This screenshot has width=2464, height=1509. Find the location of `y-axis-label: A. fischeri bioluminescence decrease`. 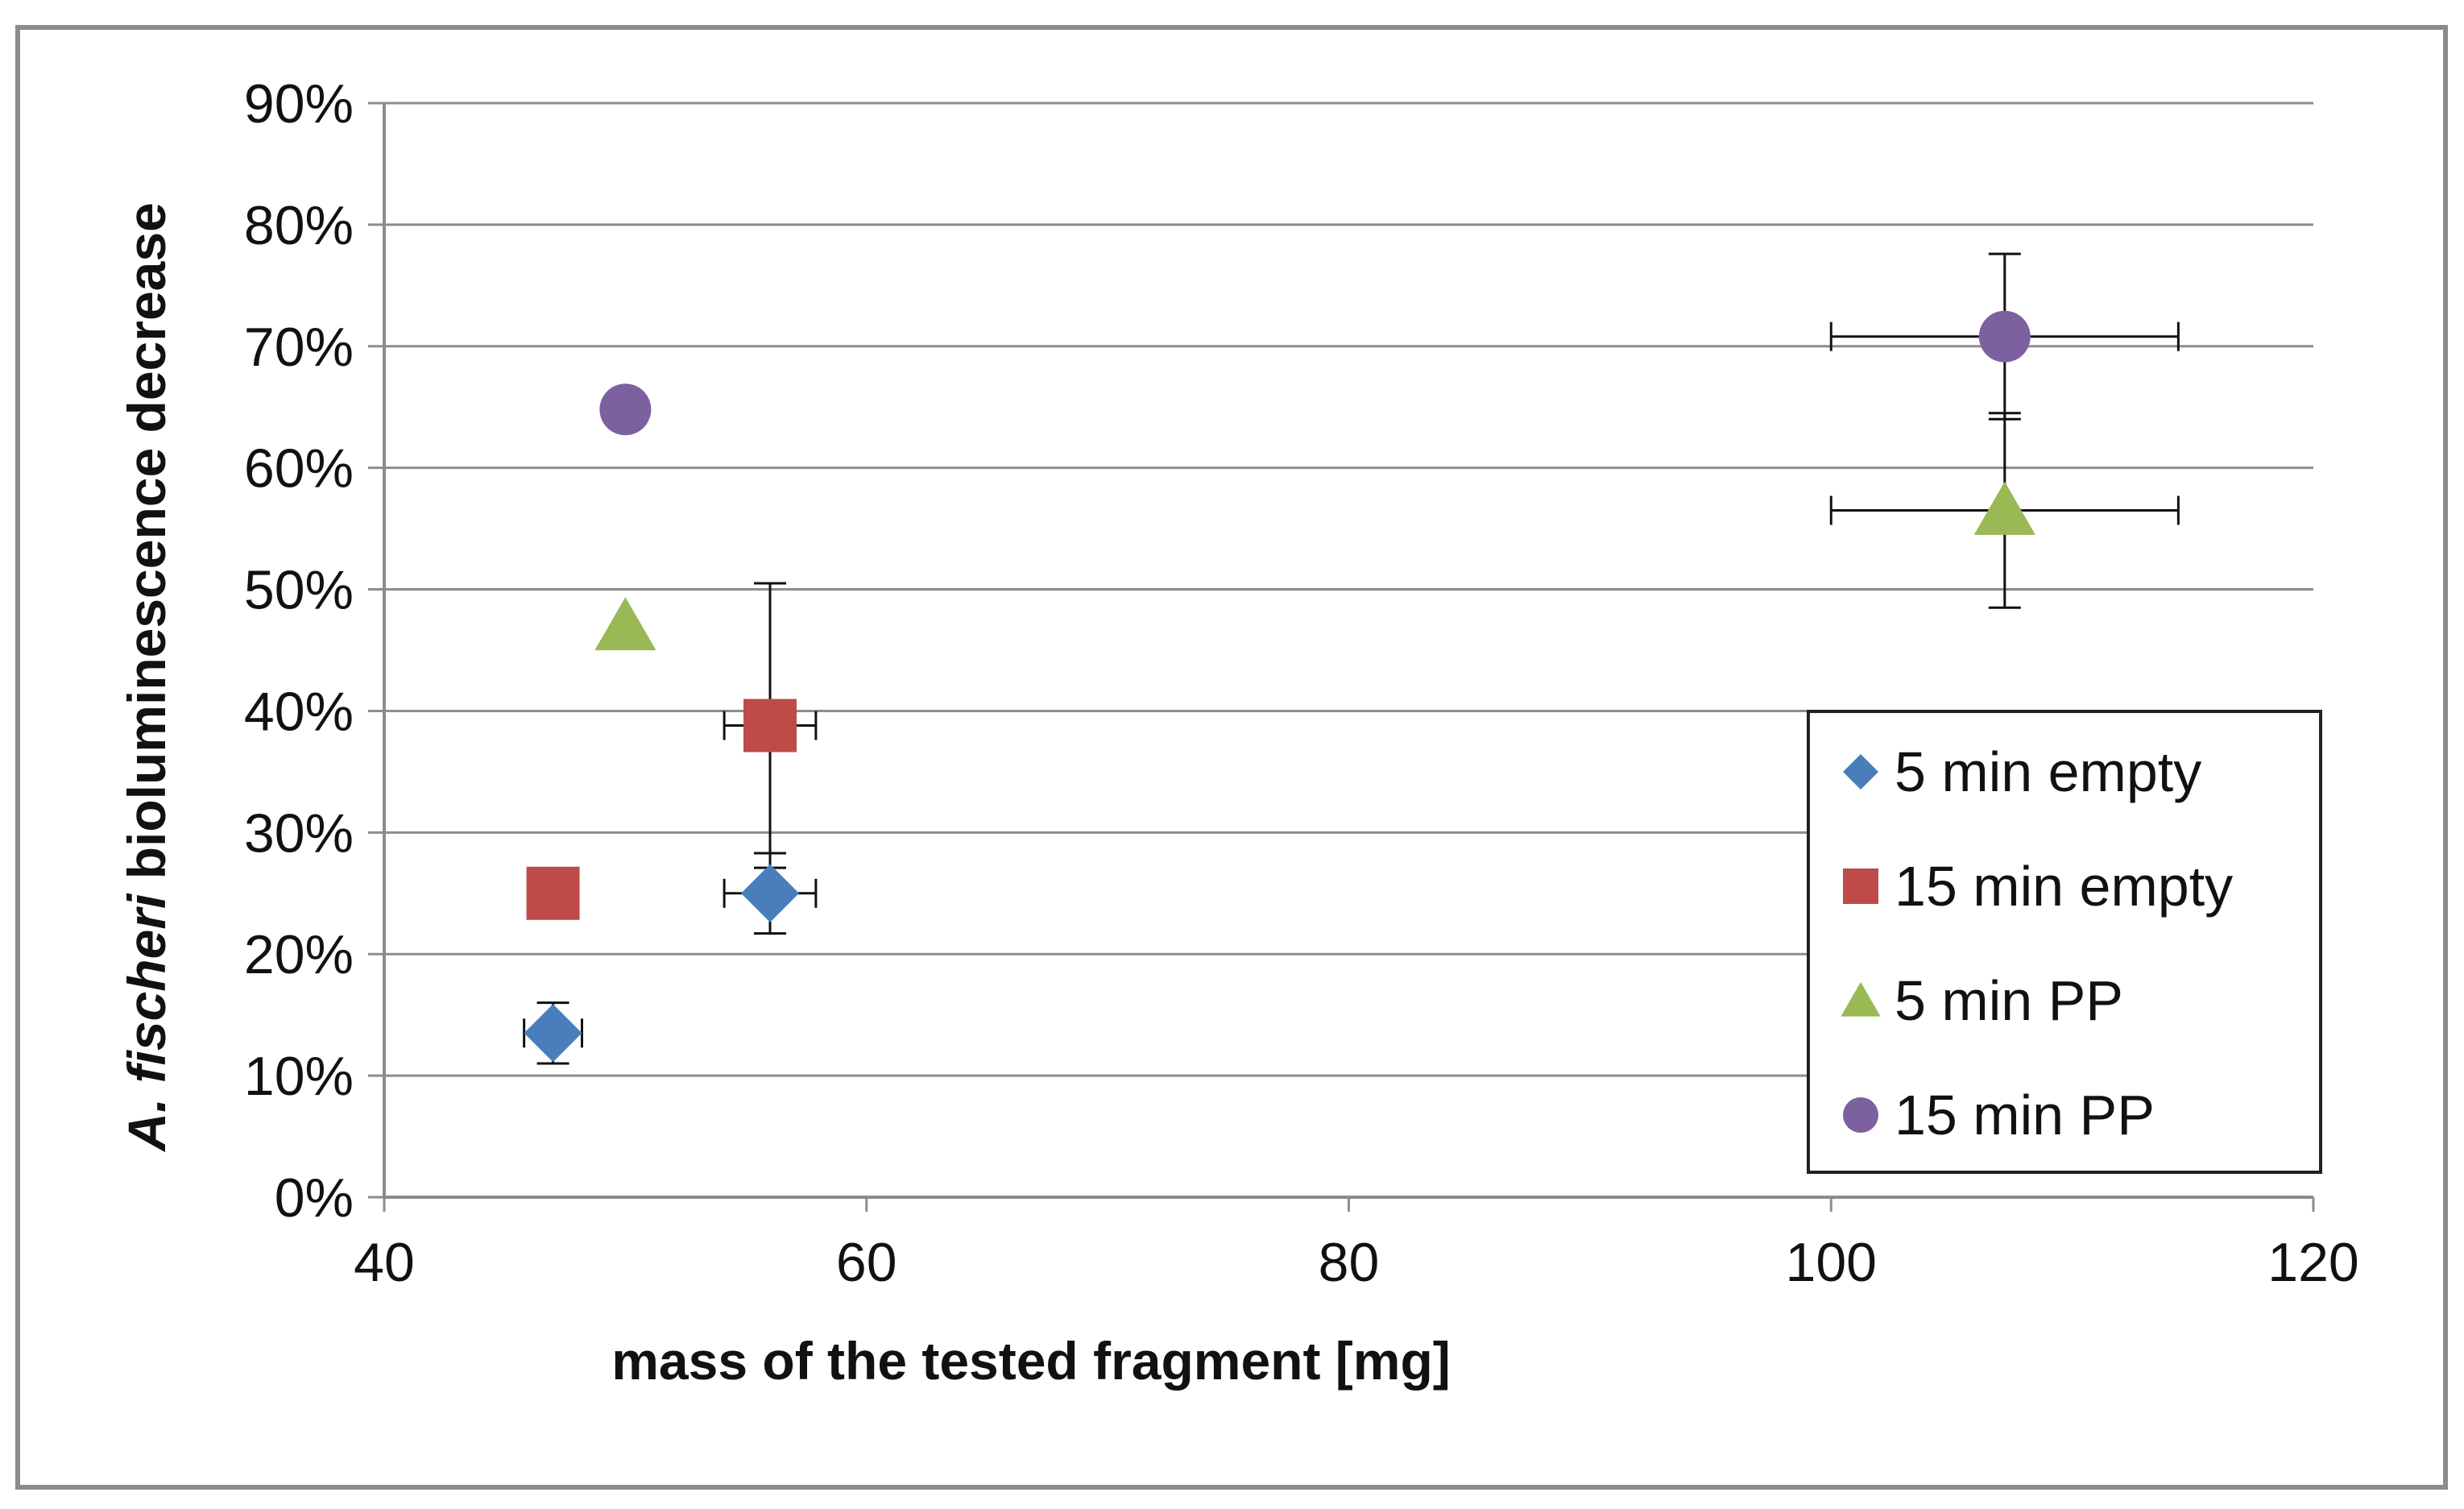

y-axis-label: A. fischeri bioluminescence decrease is located at coordinates (146, 677).